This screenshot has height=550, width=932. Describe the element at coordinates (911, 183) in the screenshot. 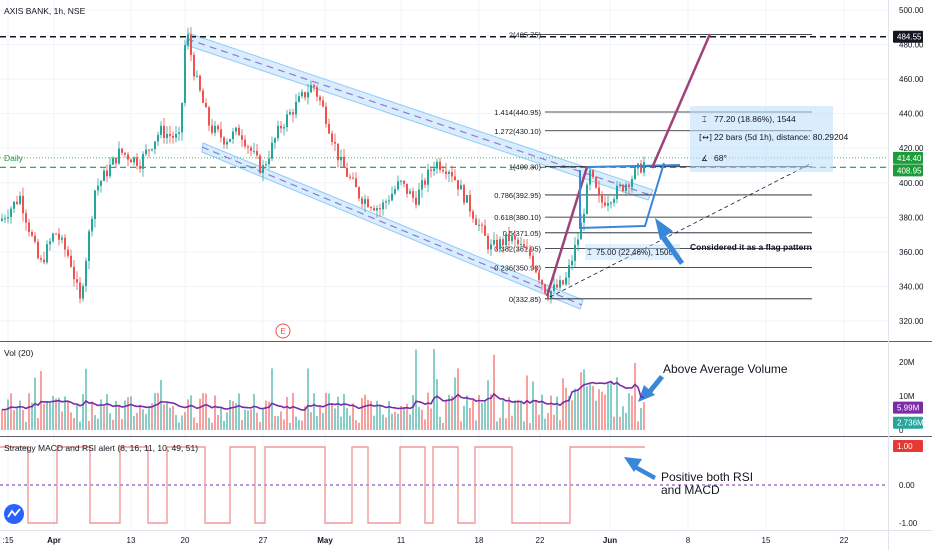

I see `price-tick-label: 400.00` at that location.